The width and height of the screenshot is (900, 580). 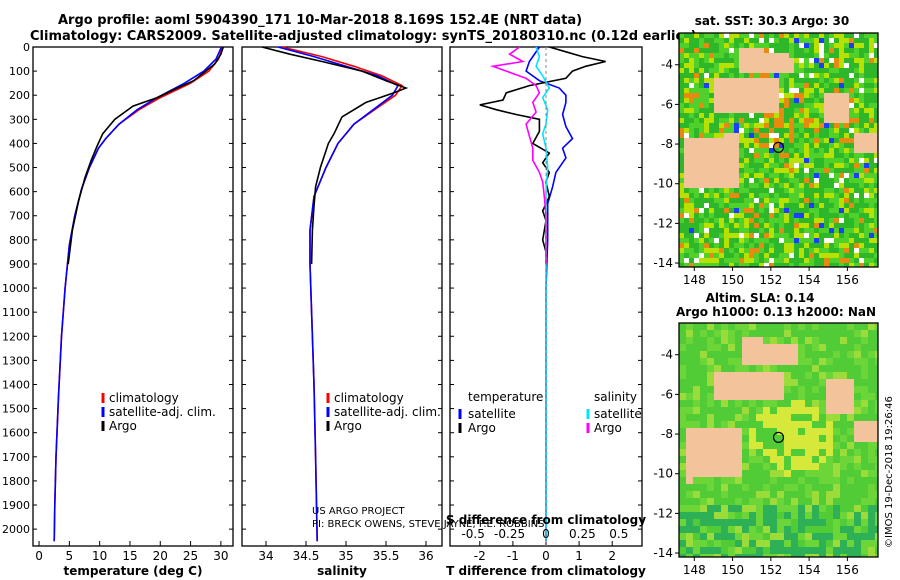 I want to click on legend-label: satellite, so click(x=618, y=414).